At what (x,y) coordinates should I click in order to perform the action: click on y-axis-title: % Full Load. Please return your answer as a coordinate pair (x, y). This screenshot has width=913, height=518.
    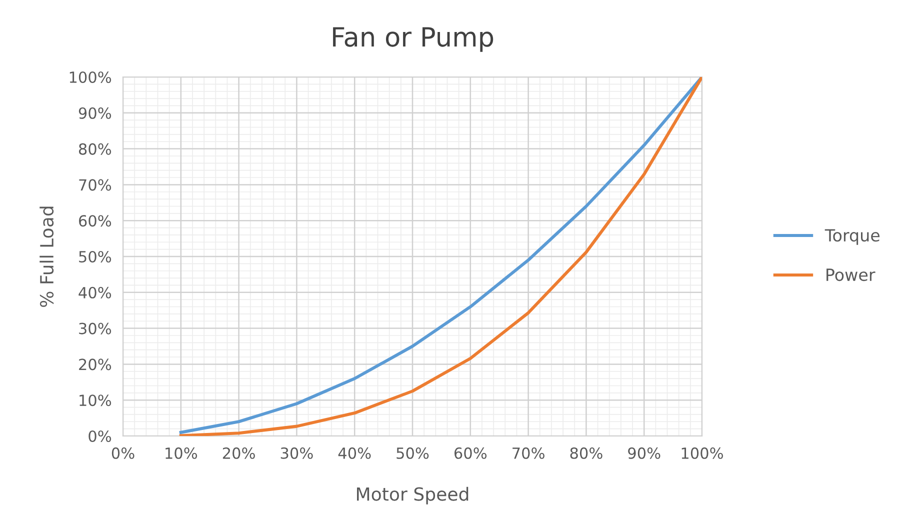
    Looking at the image, I should click on (47, 256).